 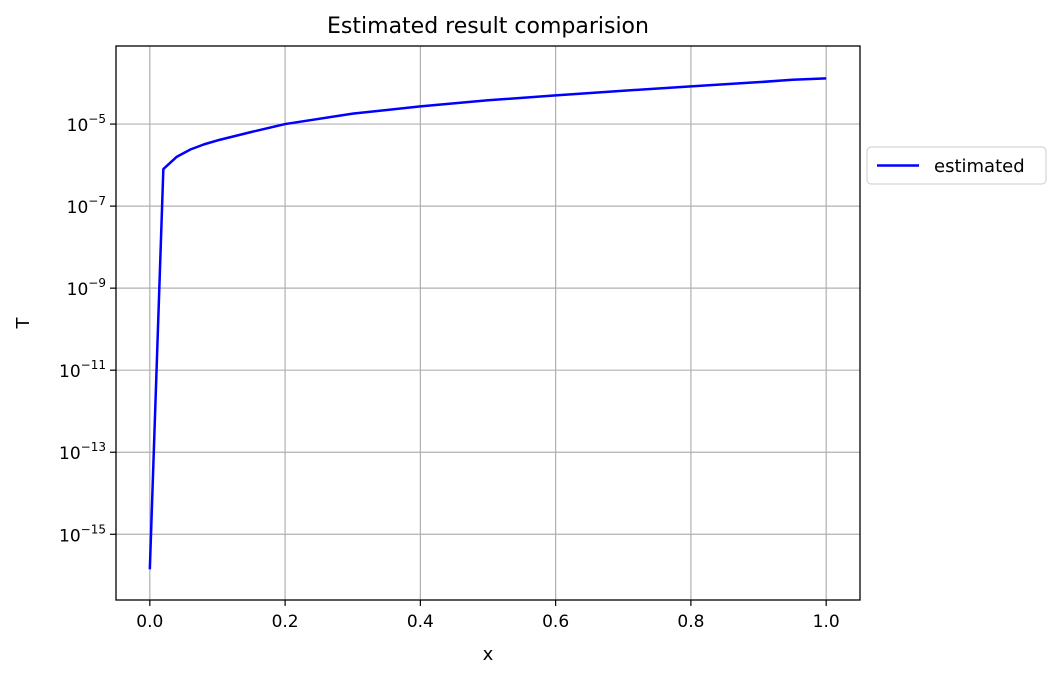 I want to click on y-tick-exponent: −13, so click(x=93, y=447).